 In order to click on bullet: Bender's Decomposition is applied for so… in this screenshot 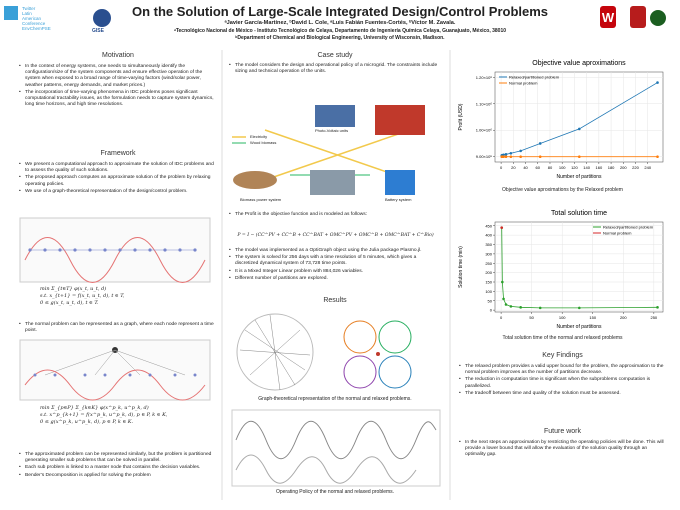, I will do `click(118, 476)`.